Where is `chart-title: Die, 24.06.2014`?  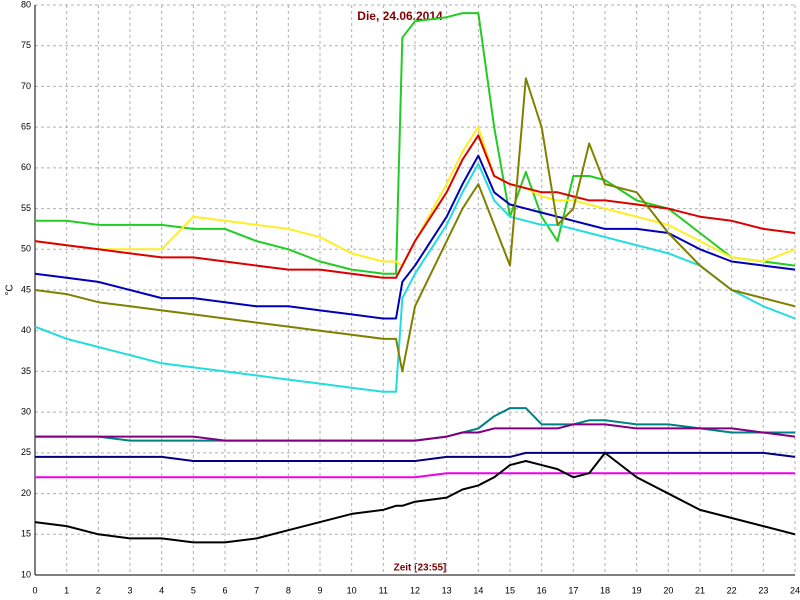
chart-title: Die, 24.06.2014 is located at coordinates (400, 16).